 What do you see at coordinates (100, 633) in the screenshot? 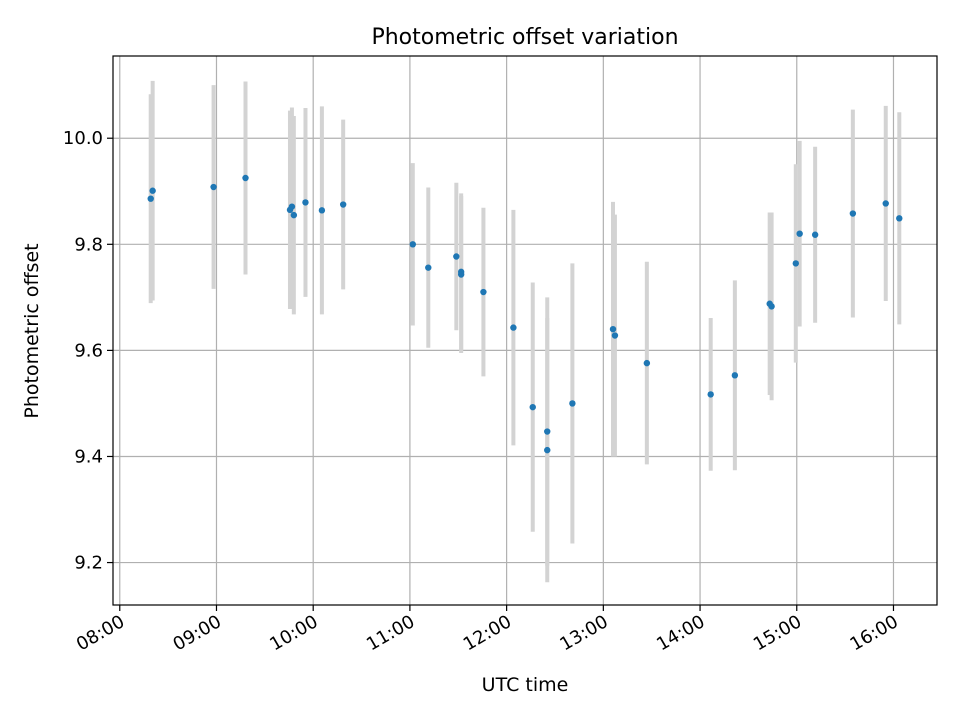
I see `x-tick-label: 08:00` at bounding box center [100, 633].